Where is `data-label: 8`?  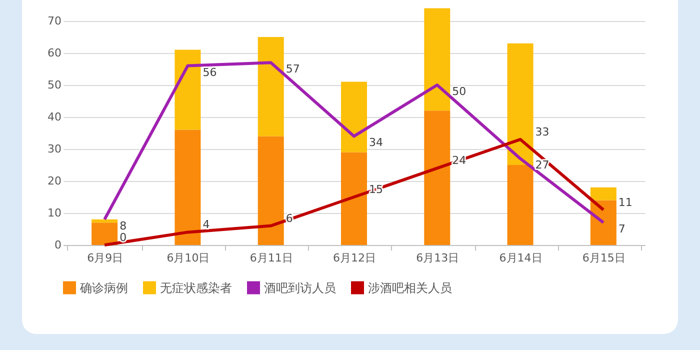
data-label: 8 is located at coordinates (123, 225).